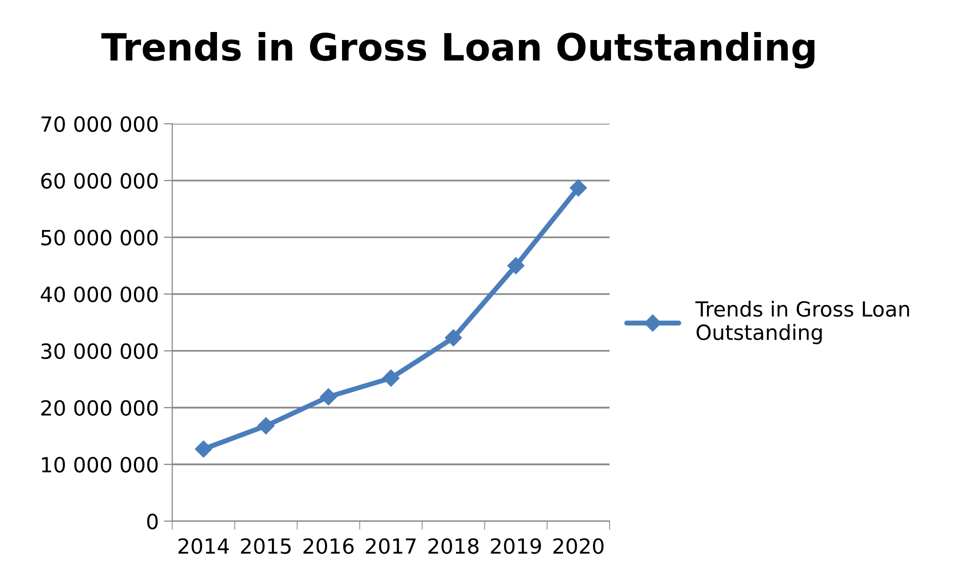 The width and height of the screenshot is (957, 581). What do you see at coordinates (99, 124) in the screenshot?
I see `y-tick-label: 70 000 000` at bounding box center [99, 124].